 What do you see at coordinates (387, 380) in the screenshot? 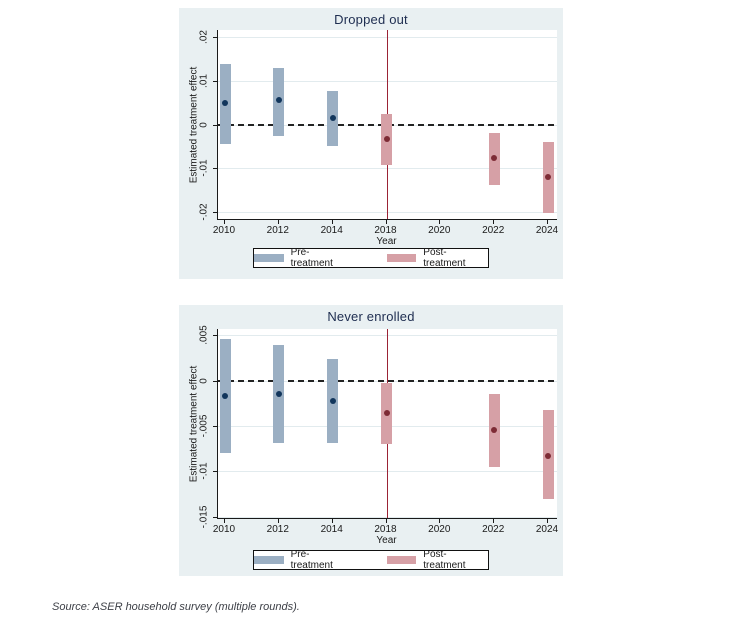
I see `zero-reference-line` at bounding box center [387, 380].